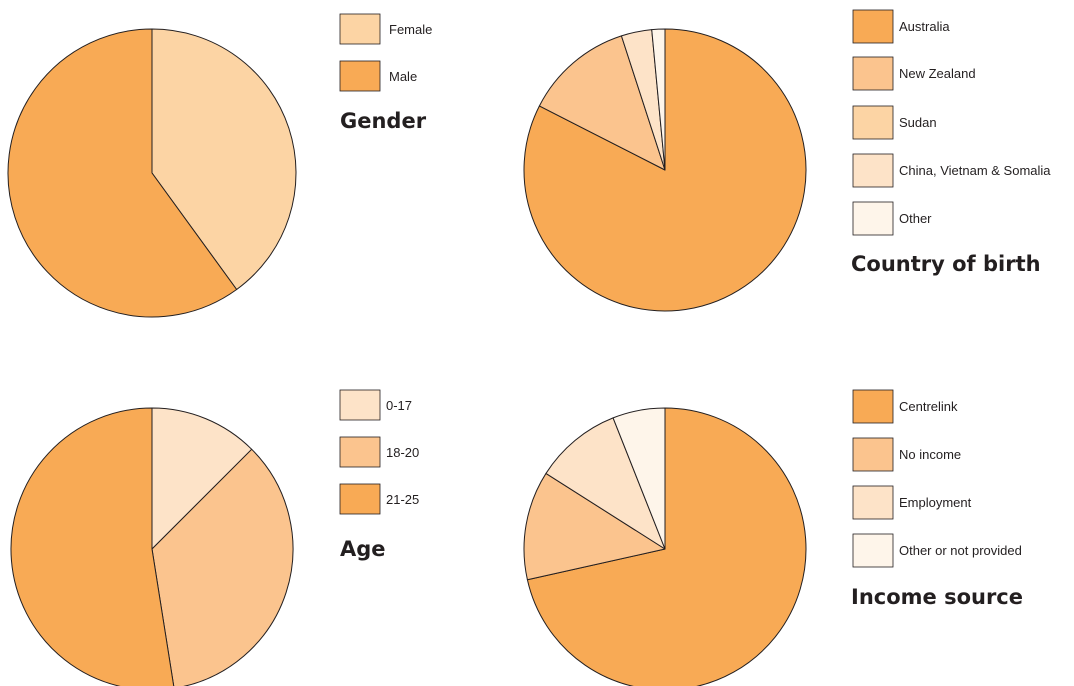 This screenshot has height=686, width=1074. I want to click on legend-swatch-china-vietnam-somalia, so click(873, 170).